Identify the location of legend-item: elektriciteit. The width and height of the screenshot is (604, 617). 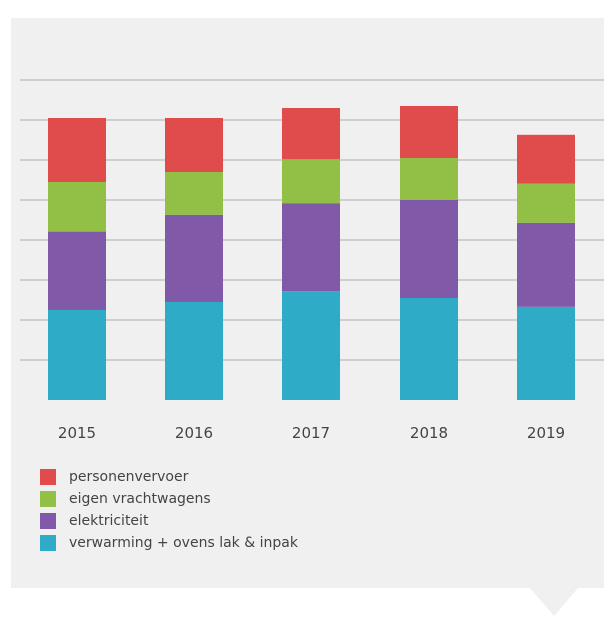
(169, 521).